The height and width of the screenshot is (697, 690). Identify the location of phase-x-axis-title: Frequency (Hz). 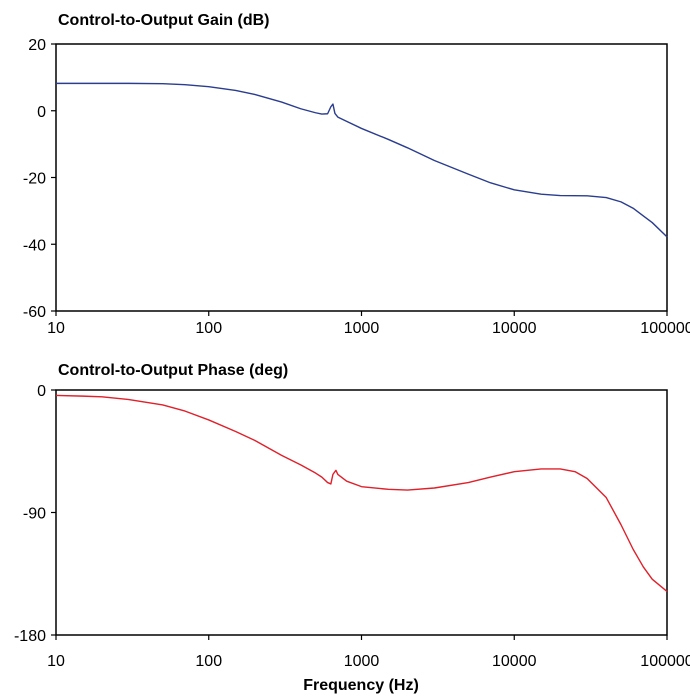
(361, 685).